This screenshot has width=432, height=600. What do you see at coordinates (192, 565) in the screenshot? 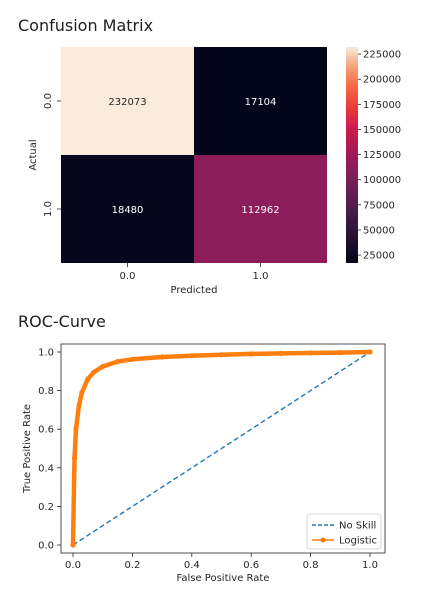
I see `x-tick-label: 0.4` at bounding box center [192, 565].